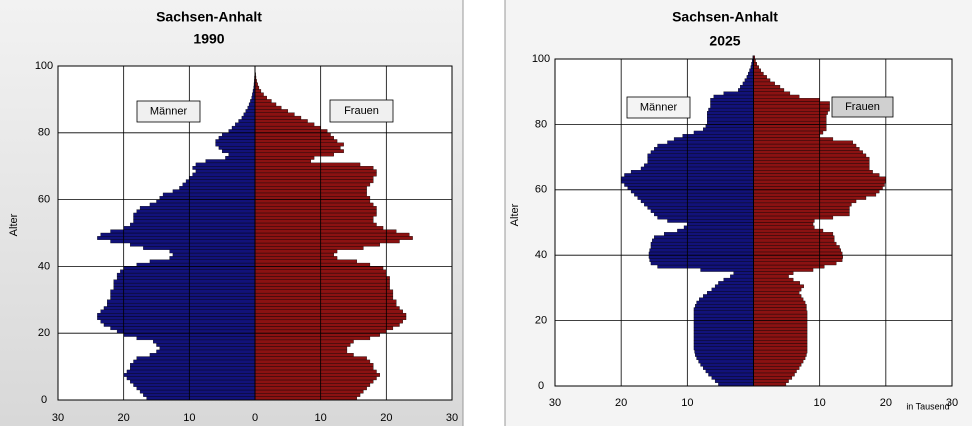 The height and width of the screenshot is (426, 972). Describe the element at coordinates (541, 255) in the screenshot. I see `y-tick-label: 40` at that location.